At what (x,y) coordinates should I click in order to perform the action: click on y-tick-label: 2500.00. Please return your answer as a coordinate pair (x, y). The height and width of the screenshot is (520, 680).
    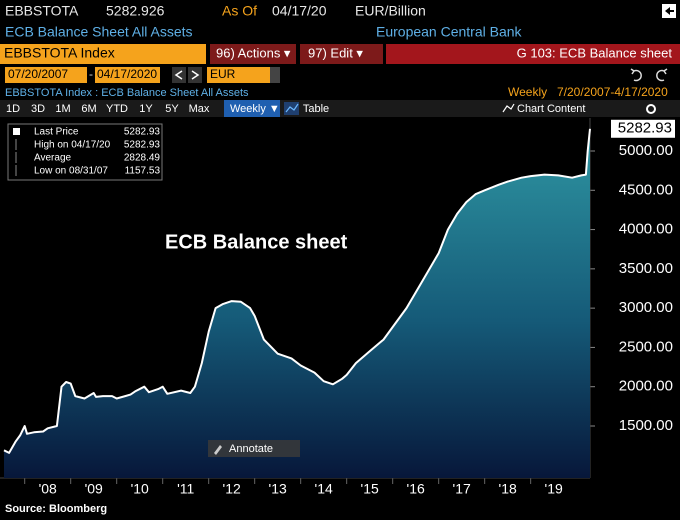
    Looking at the image, I should click on (646, 346).